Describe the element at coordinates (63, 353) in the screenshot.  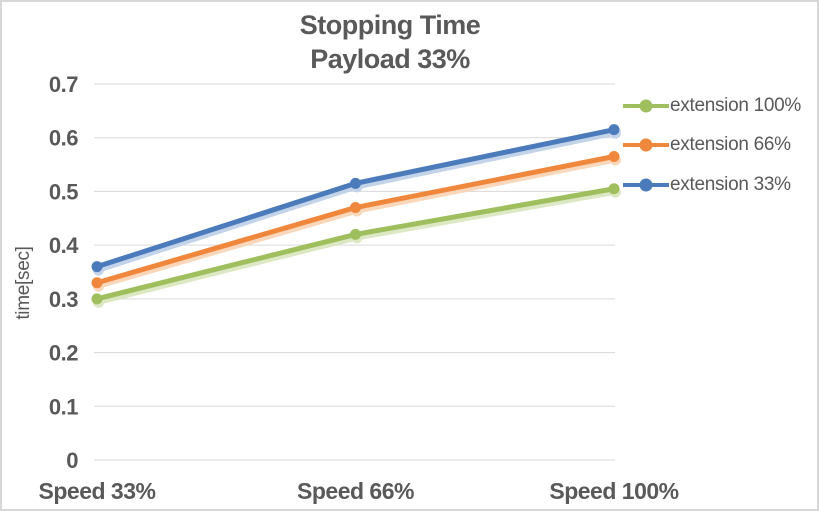
I see `y-tick-label: 0.2` at that location.